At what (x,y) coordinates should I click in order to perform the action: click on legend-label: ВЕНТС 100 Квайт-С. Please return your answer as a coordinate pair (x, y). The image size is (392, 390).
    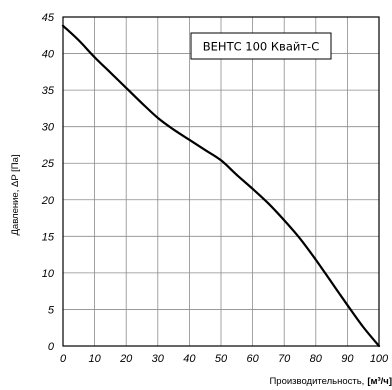
    Looking at the image, I should click on (261, 47).